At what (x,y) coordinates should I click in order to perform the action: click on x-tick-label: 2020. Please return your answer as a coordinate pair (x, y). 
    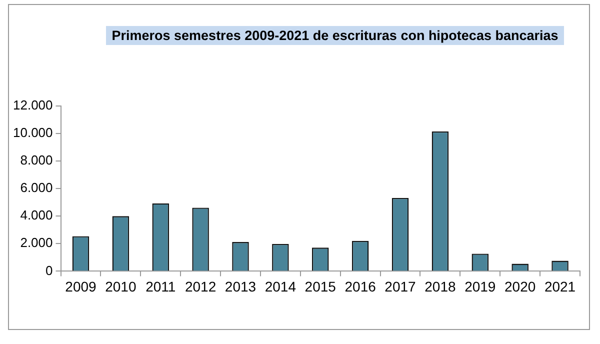
    Looking at the image, I should click on (520, 286).